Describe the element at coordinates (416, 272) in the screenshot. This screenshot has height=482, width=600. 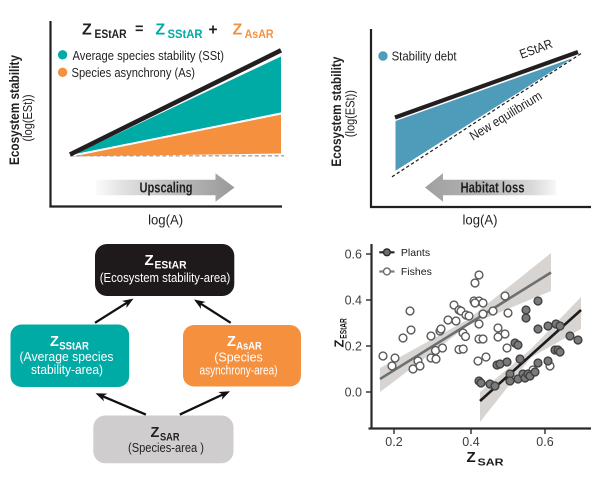
I see `svg-text: Fishes` at that location.